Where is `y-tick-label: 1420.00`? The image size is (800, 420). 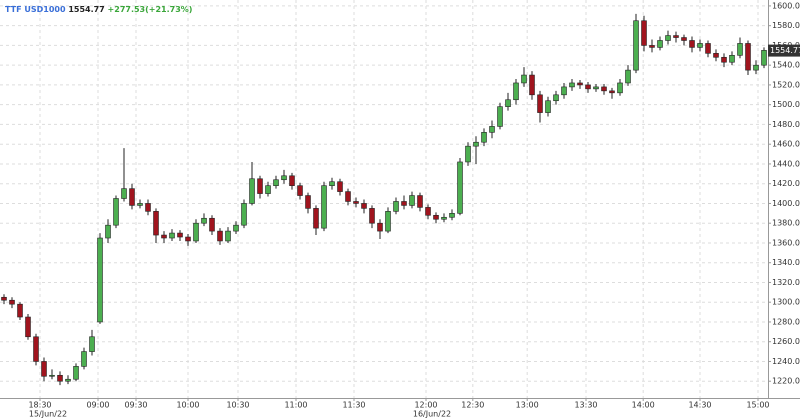 y-tick-label: 1420.00 is located at coordinates (786, 183).